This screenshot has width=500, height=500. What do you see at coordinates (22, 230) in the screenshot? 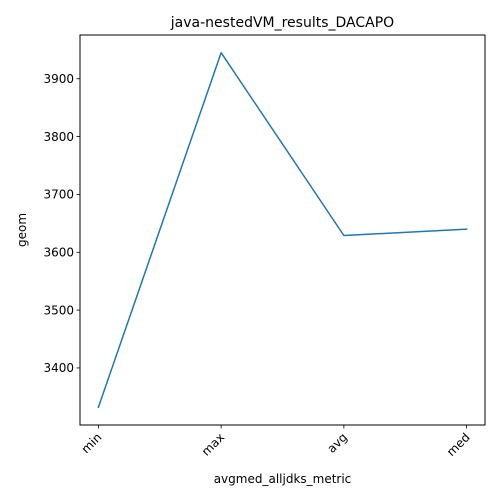
I see `y-axis-label: geom` at bounding box center [22, 230].